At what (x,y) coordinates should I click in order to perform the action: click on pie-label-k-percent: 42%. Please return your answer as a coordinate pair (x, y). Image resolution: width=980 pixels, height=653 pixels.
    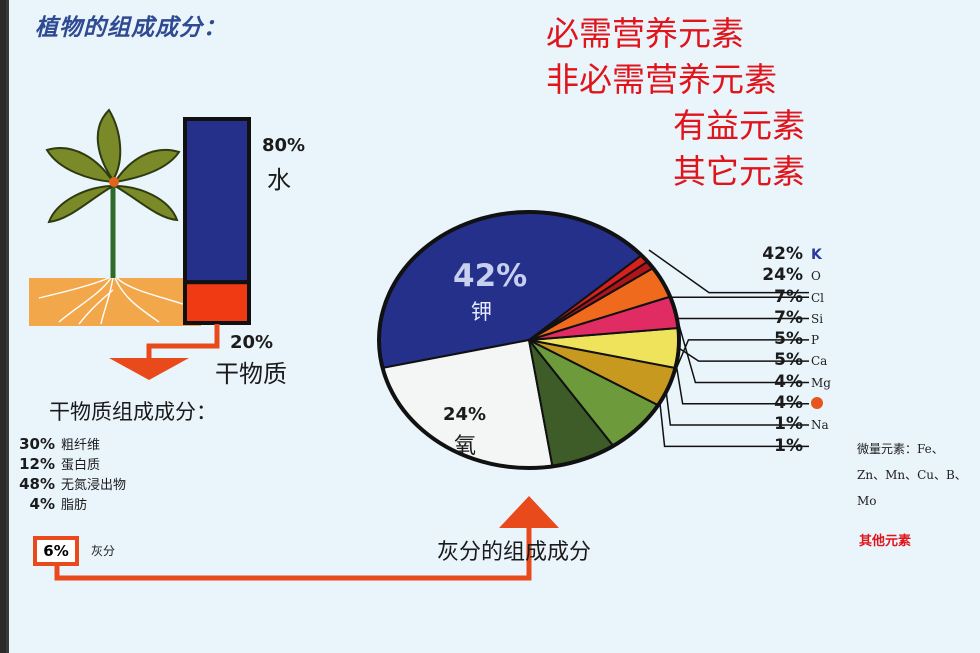
    Looking at the image, I should click on (490, 276).